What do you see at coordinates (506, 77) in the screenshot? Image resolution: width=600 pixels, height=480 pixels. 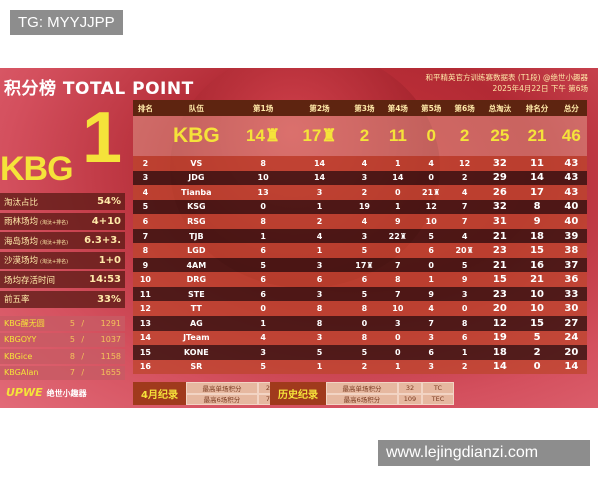 I see `source-text: 和平精英官方训练赛数据表 (T1段) @绝世小趣器` at bounding box center [506, 77].